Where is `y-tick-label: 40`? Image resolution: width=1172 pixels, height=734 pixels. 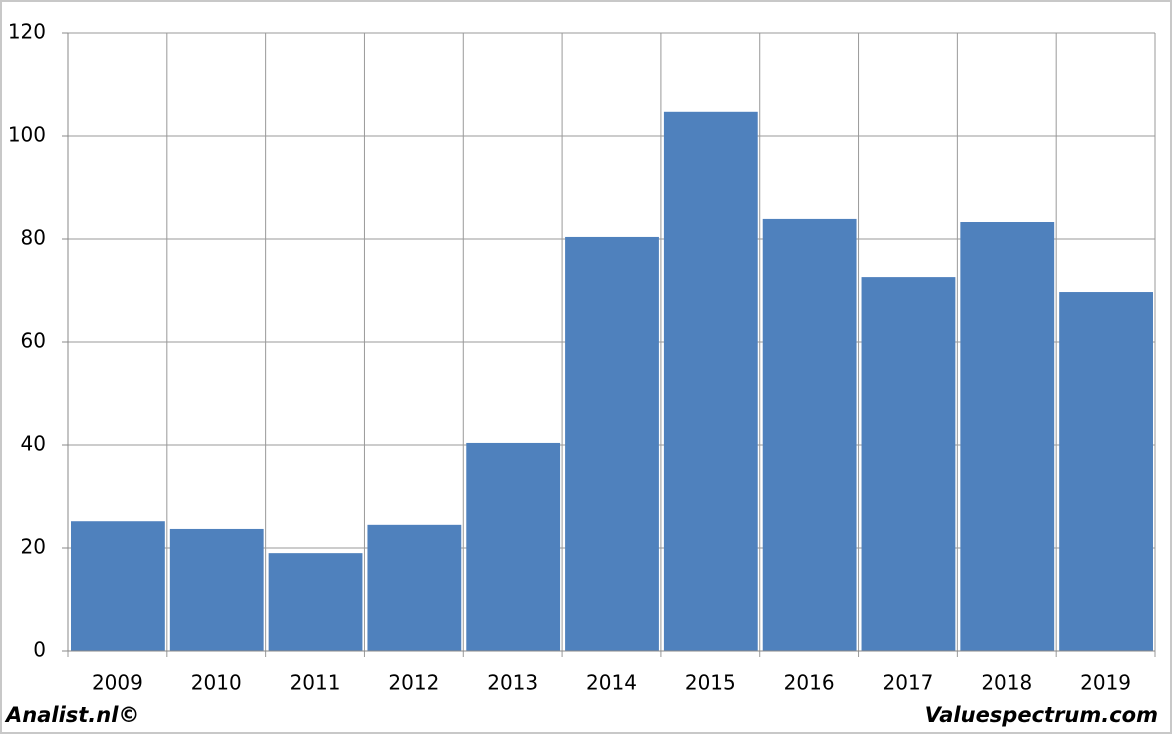 y-tick-label: 40 is located at coordinates (33, 444).